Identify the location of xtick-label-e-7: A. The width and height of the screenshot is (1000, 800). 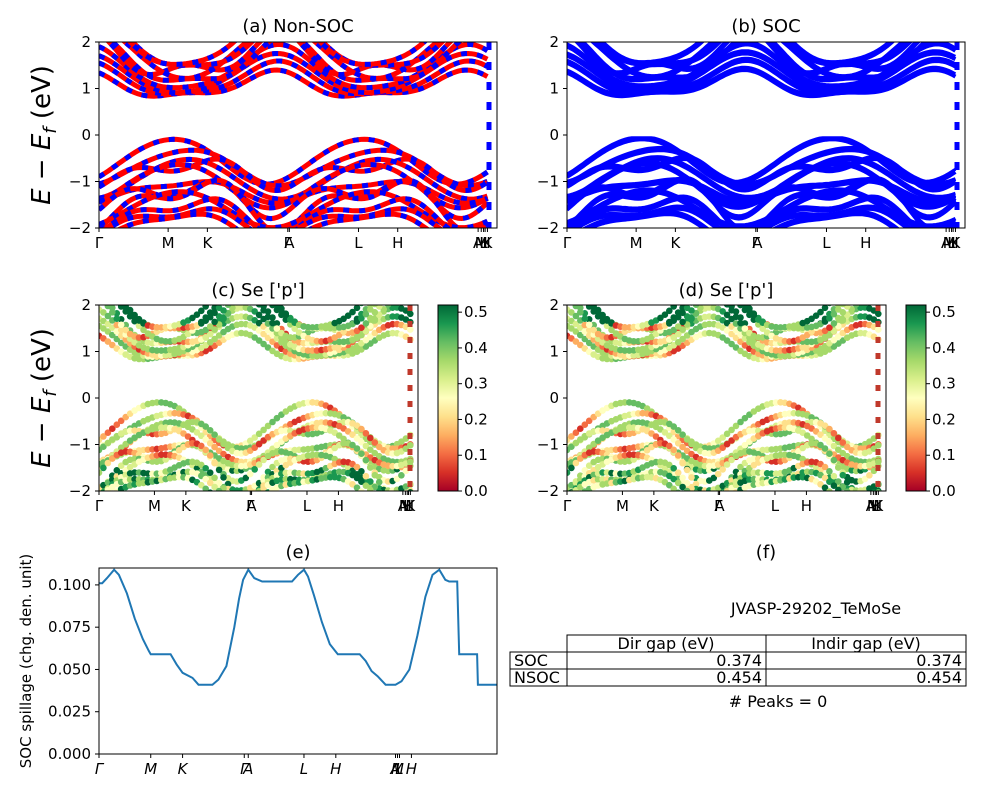
(394, 769).